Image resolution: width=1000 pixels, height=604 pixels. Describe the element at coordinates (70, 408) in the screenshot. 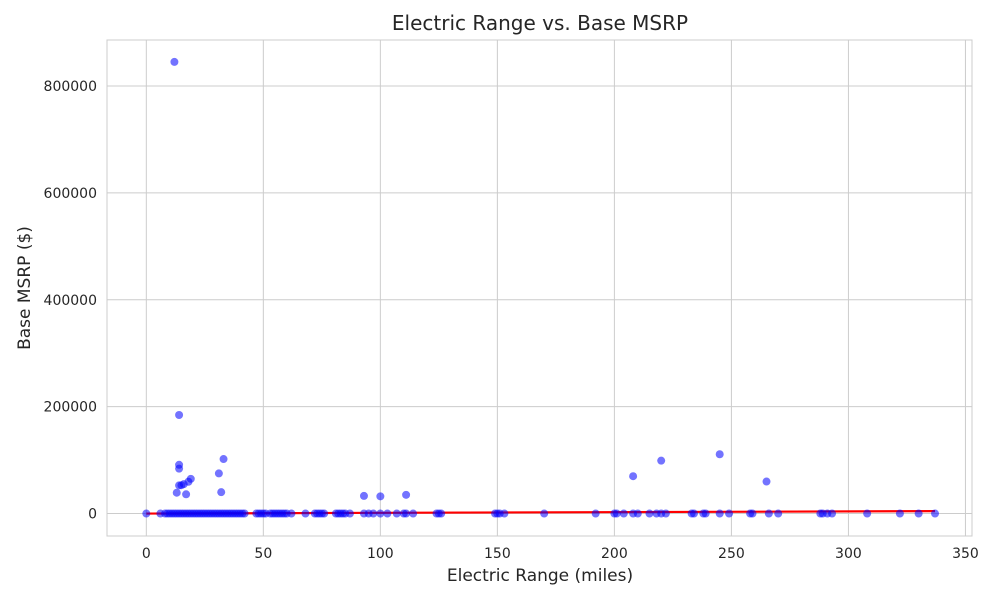

I see `y-tick-label: 200000` at that location.